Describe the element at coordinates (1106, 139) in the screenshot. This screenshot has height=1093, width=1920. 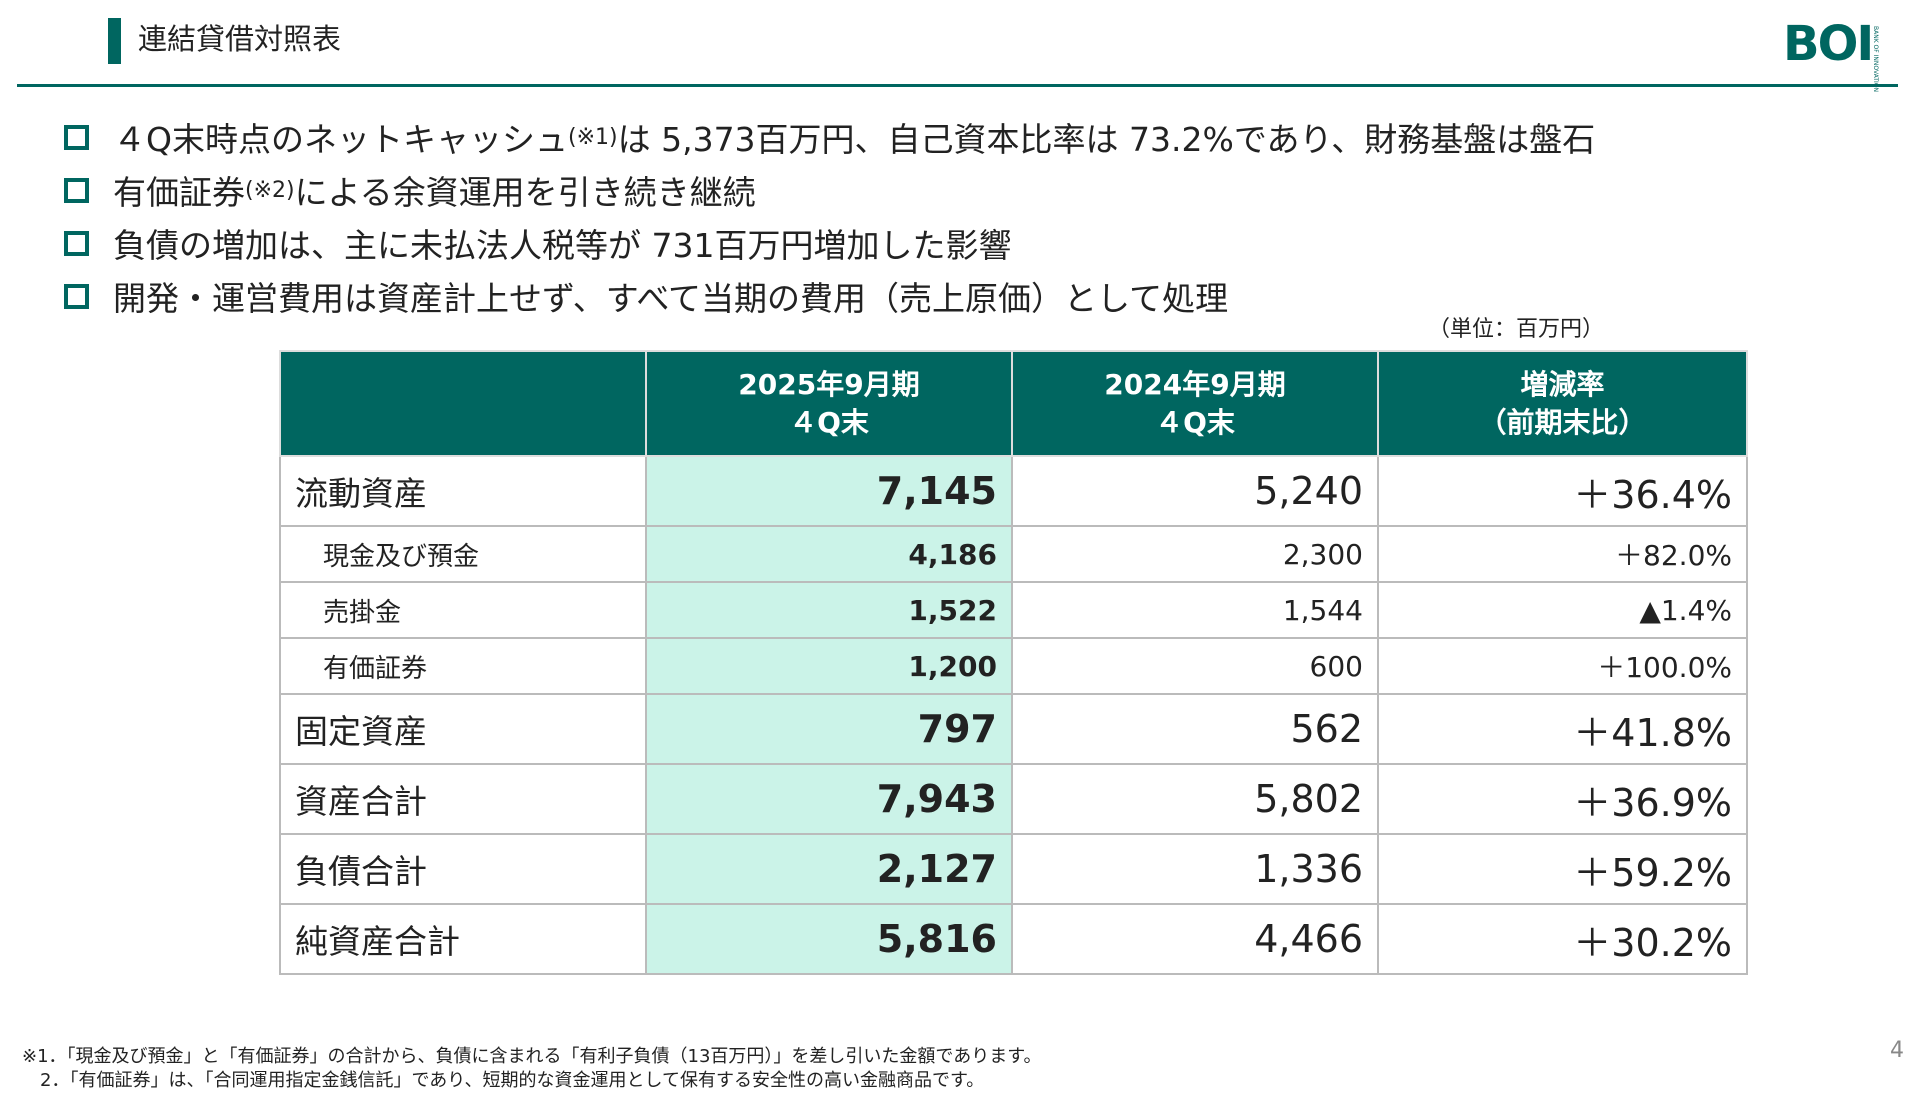
I see `bullet-after: は 5,373百万円、自己資本比率は 73.2%であり、財務基盤は盤石` at that location.